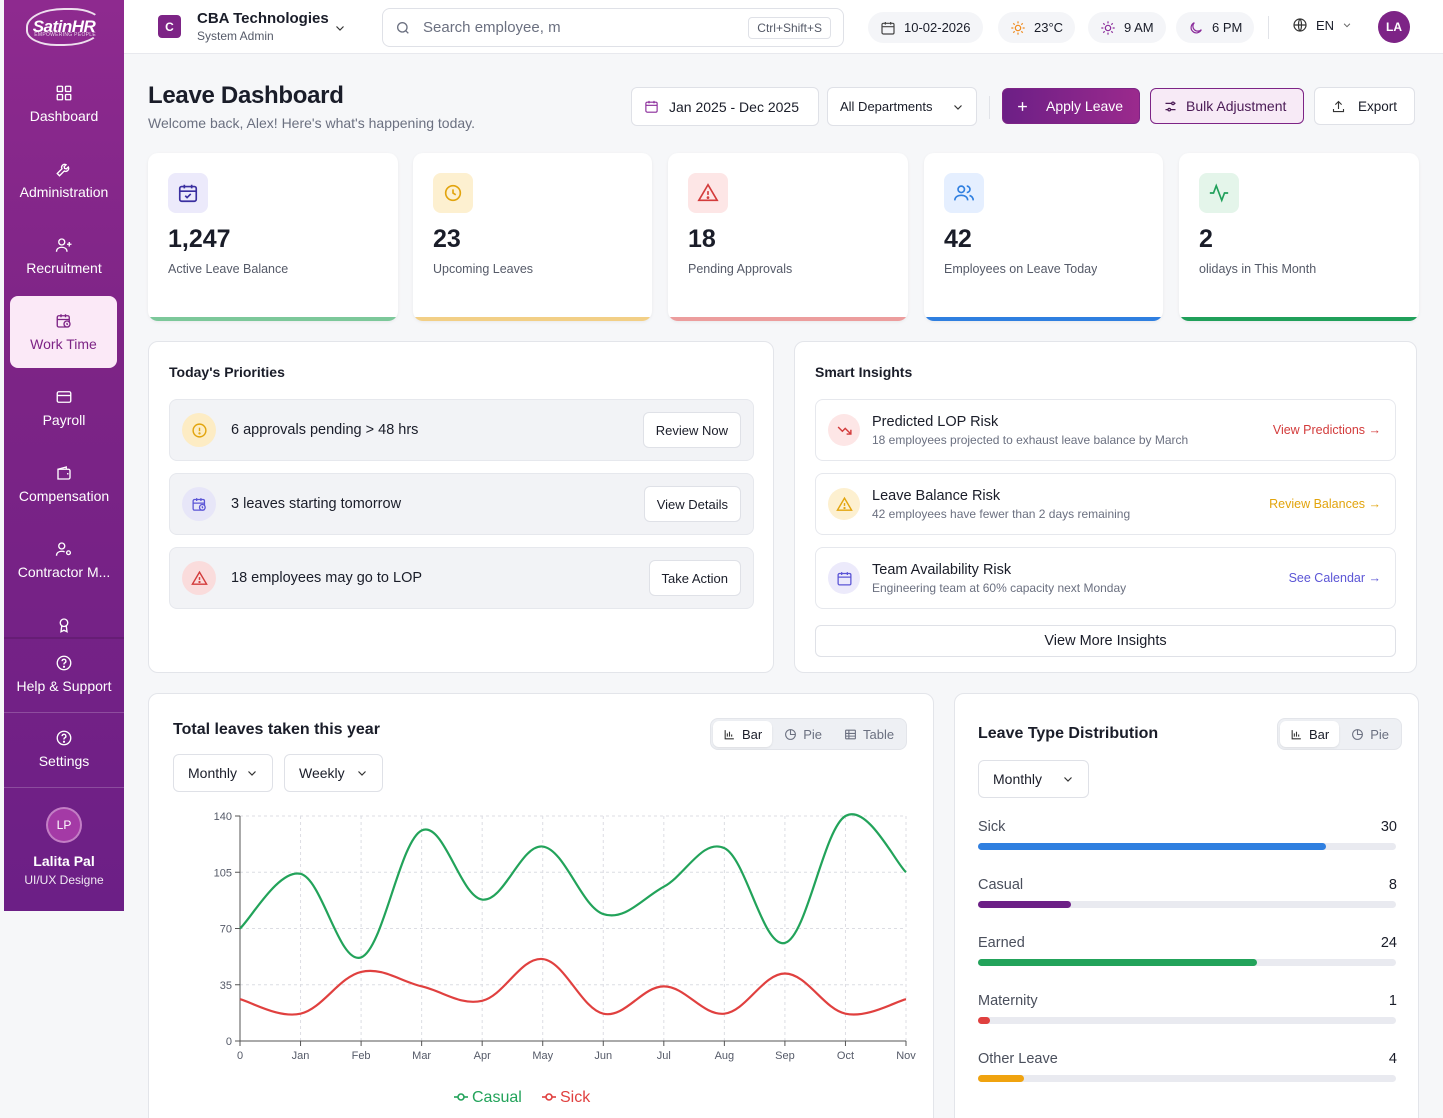 The image size is (1443, 1118). I want to click on x-tick-label: Sep, so click(785, 1056).